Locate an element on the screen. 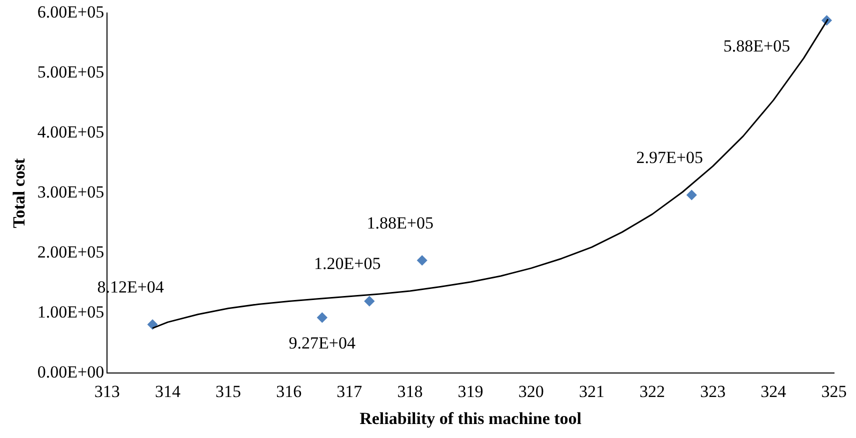 Image resolution: width=856 pixels, height=438 pixels. x-tick-label: 321 is located at coordinates (591, 391).